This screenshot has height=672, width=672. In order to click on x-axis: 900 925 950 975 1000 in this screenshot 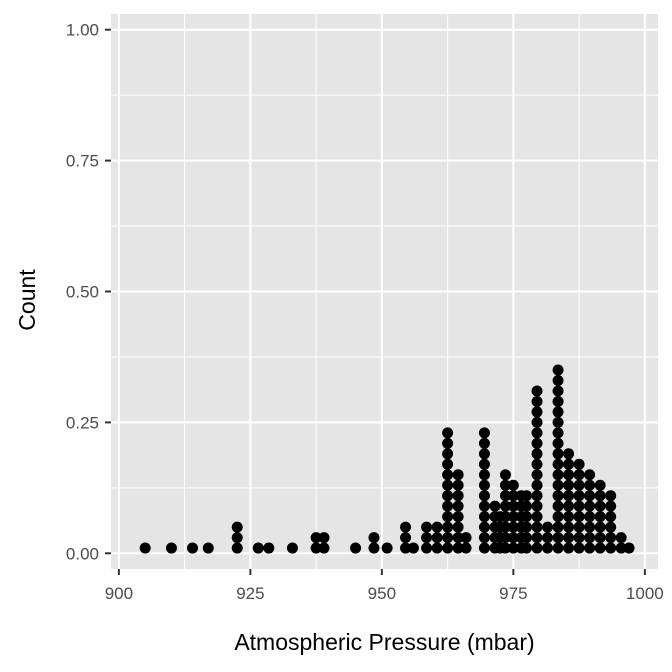, I will do `click(384, 586)`.